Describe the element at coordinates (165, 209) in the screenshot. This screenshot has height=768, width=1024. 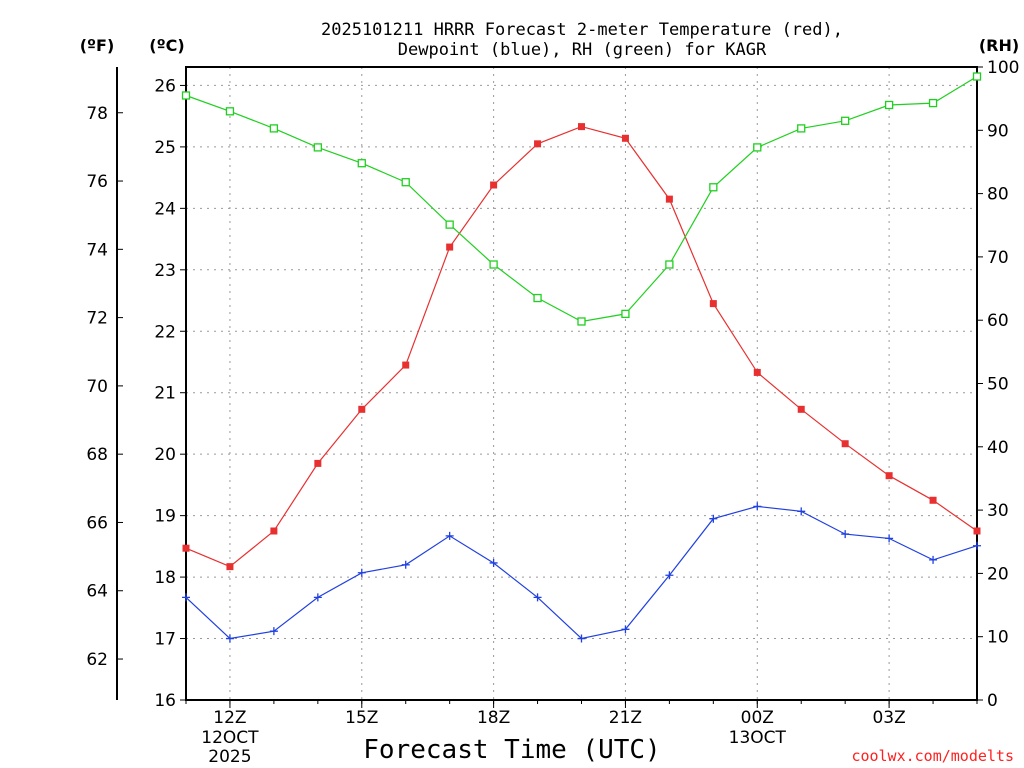
I see `celsius-tick-label: 24` at that location.